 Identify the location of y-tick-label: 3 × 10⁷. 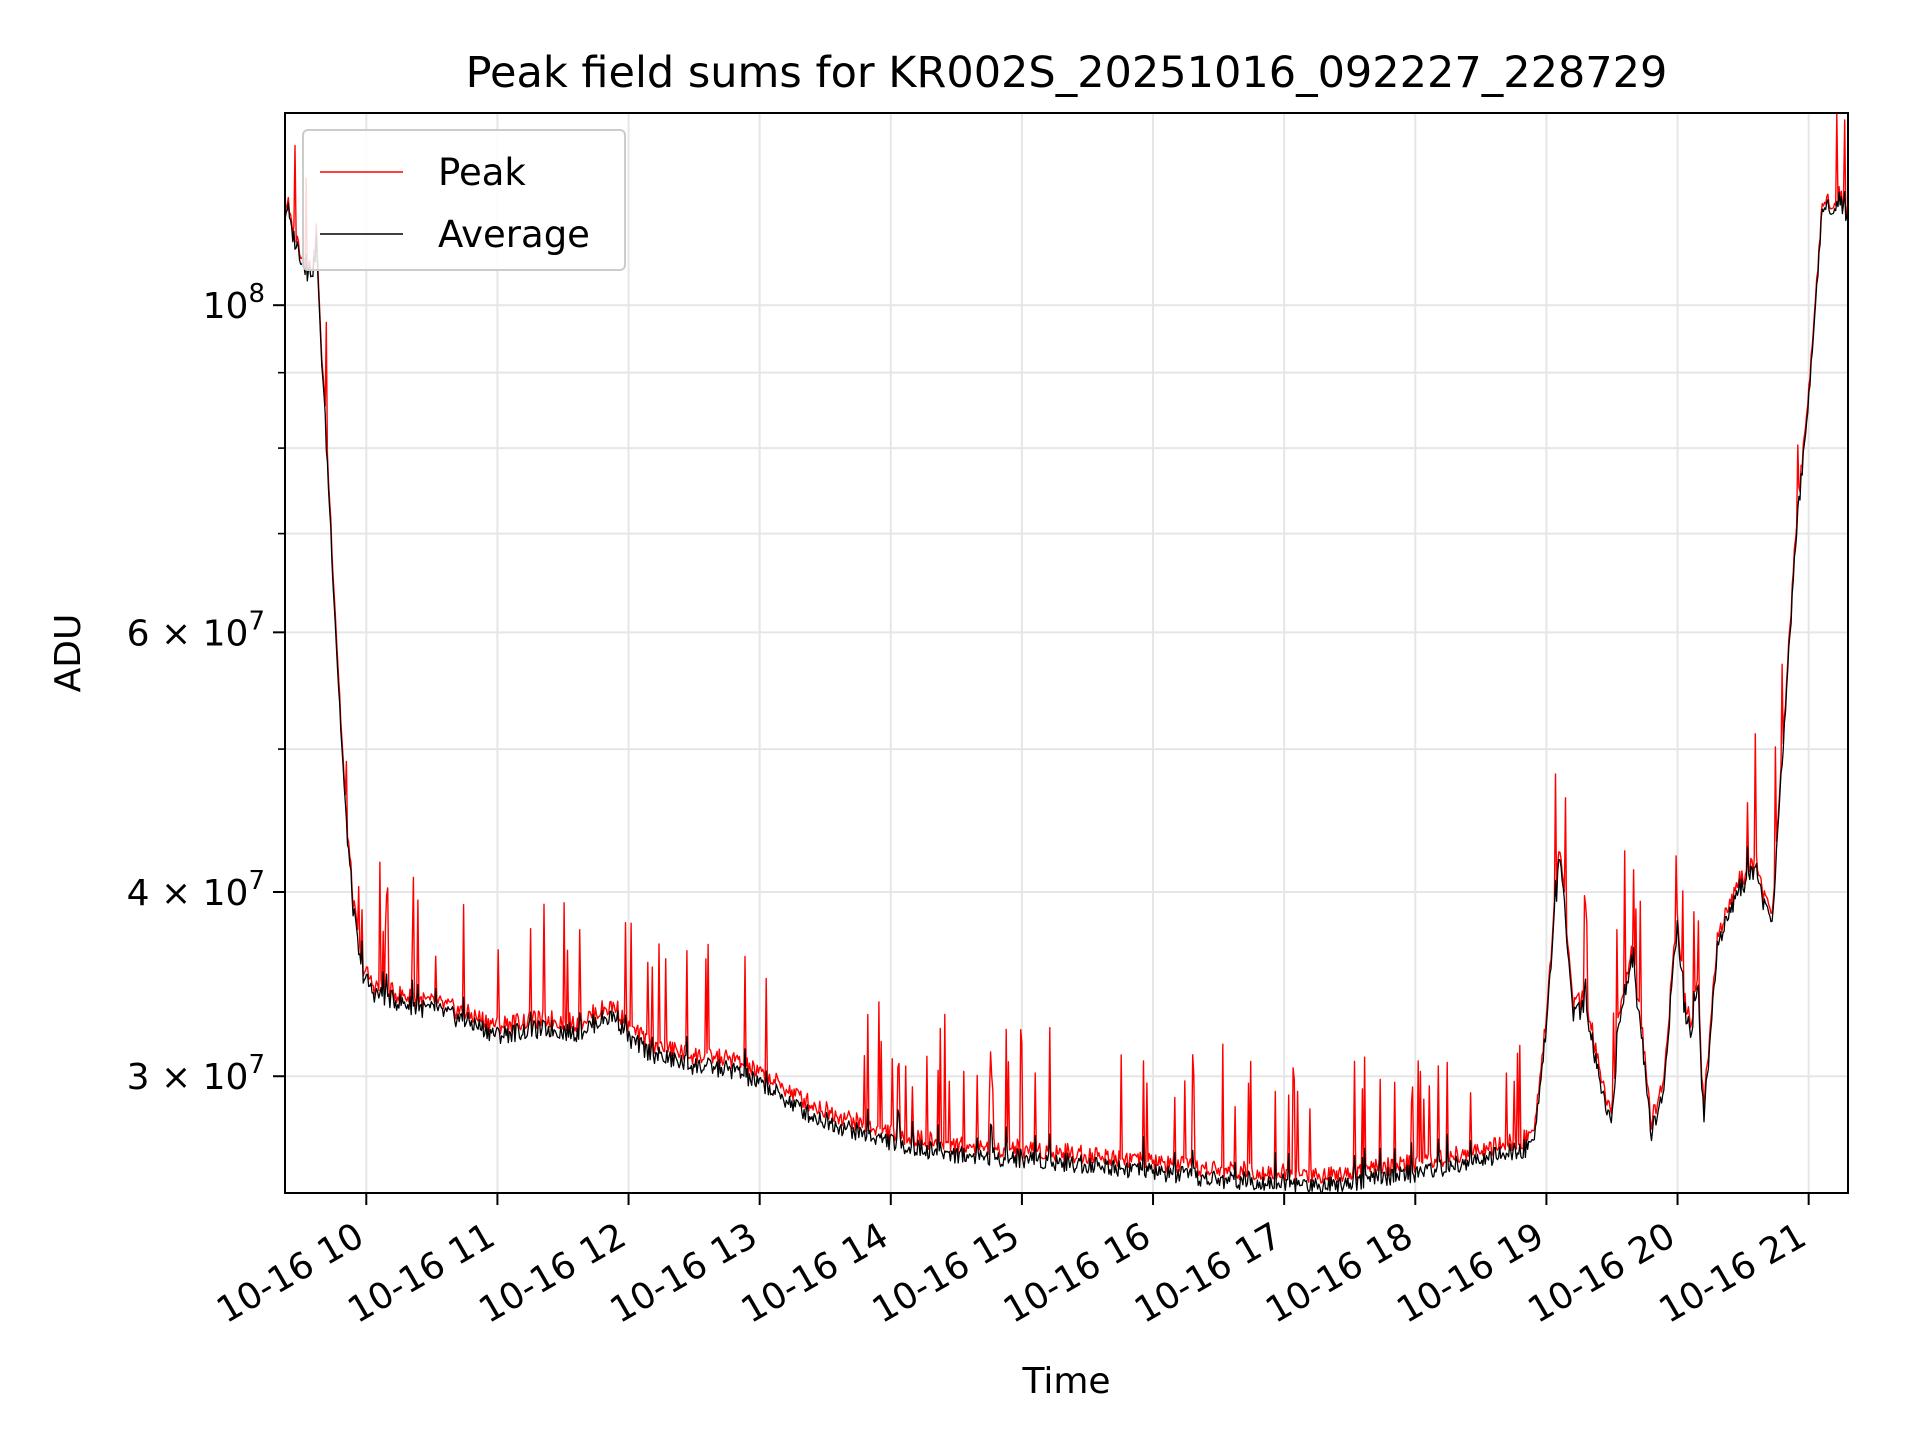
(196, 1074).